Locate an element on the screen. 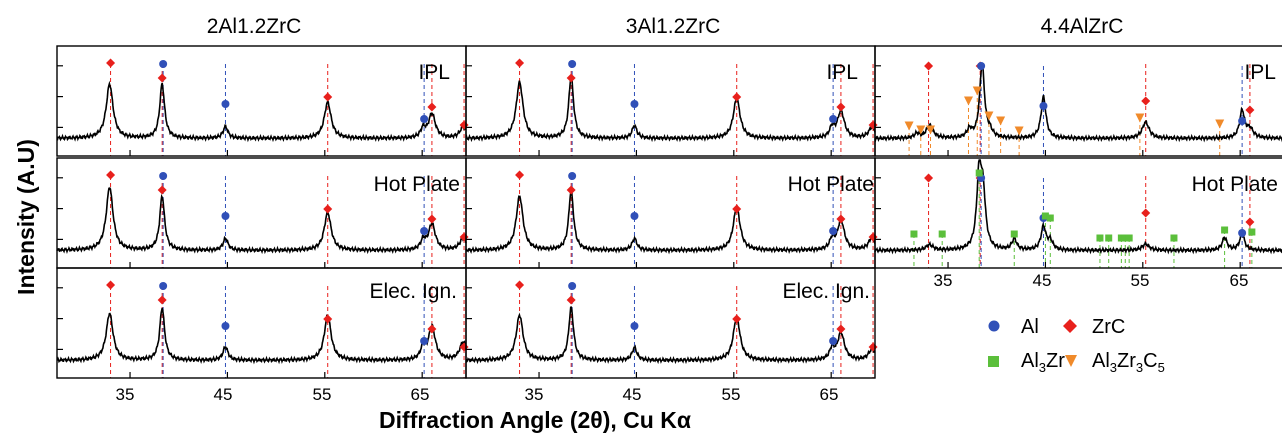  legend-zrc-marker is located at coordinates (1070, 326).